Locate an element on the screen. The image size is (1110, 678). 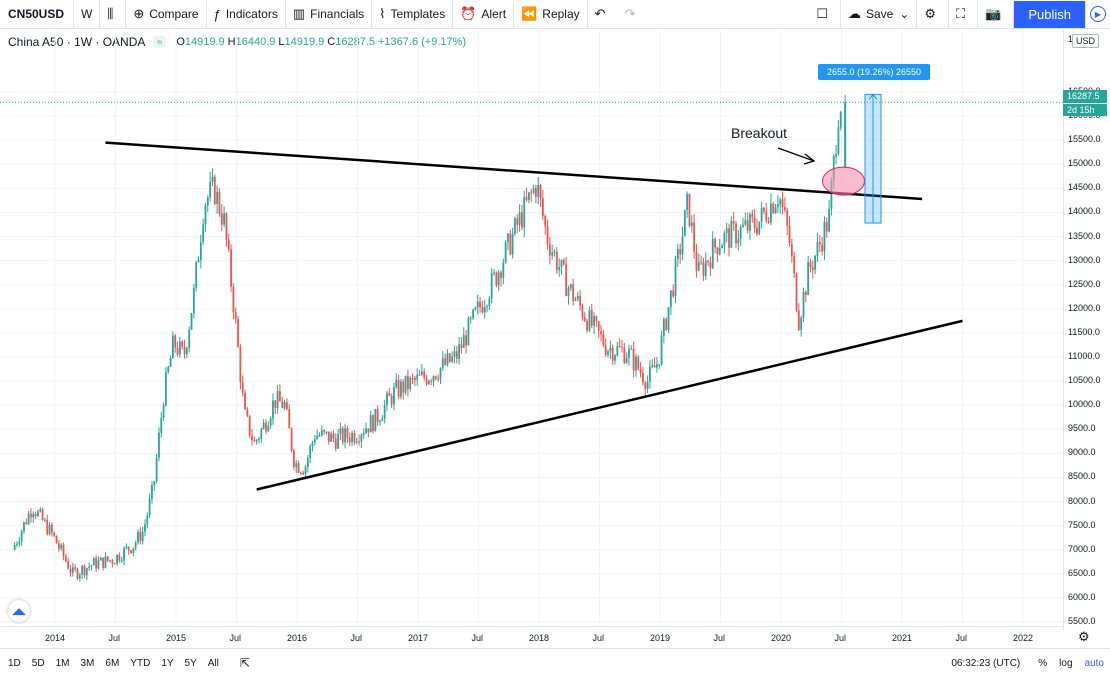
fx-icon: ƒ is located at coordinates (217, 14).